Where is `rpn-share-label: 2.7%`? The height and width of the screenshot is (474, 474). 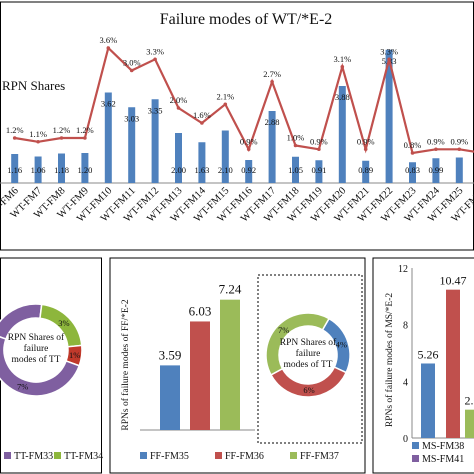
rpn-share-label: 2.7% is located at coordinates (272, 74).